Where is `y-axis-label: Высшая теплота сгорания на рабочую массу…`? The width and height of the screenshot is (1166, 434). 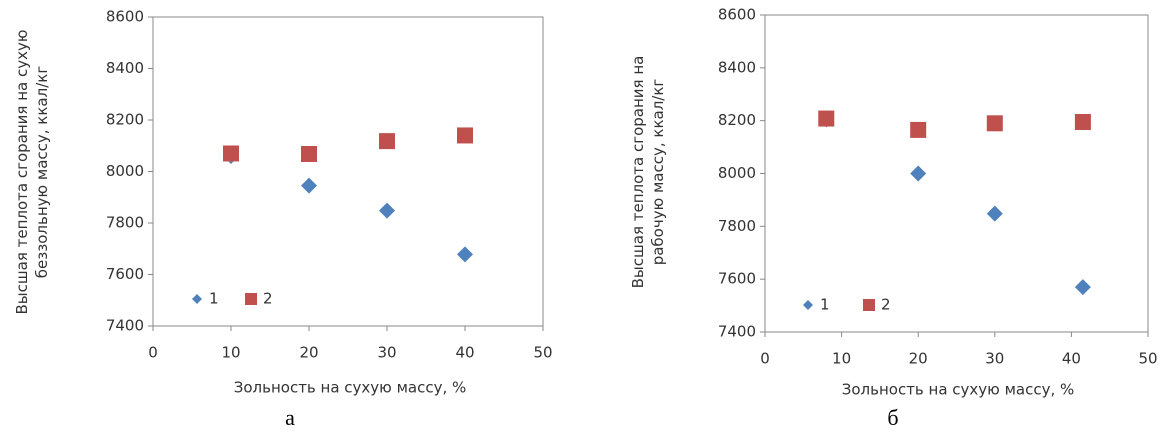 y-axis-label: Высшая теплота сгорания на рабочую массу… is located at coordinates (648, 172).